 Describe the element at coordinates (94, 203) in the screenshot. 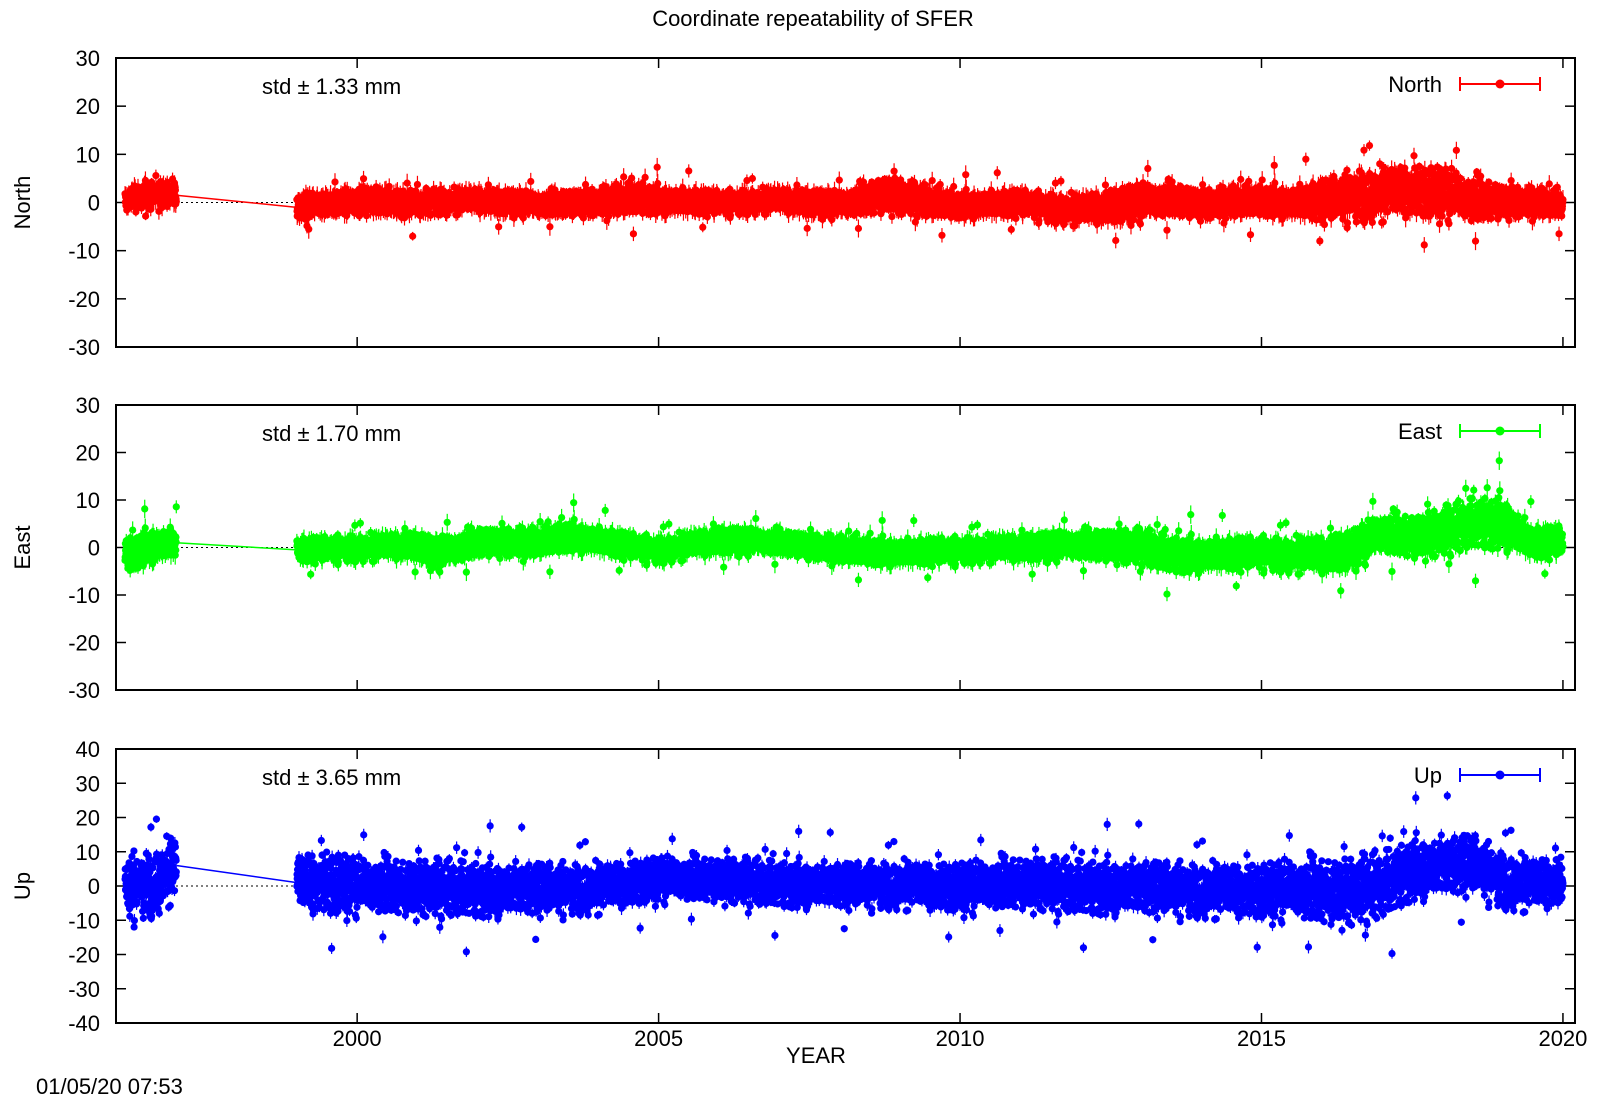

I see `y-tick-label: 0` at that location.